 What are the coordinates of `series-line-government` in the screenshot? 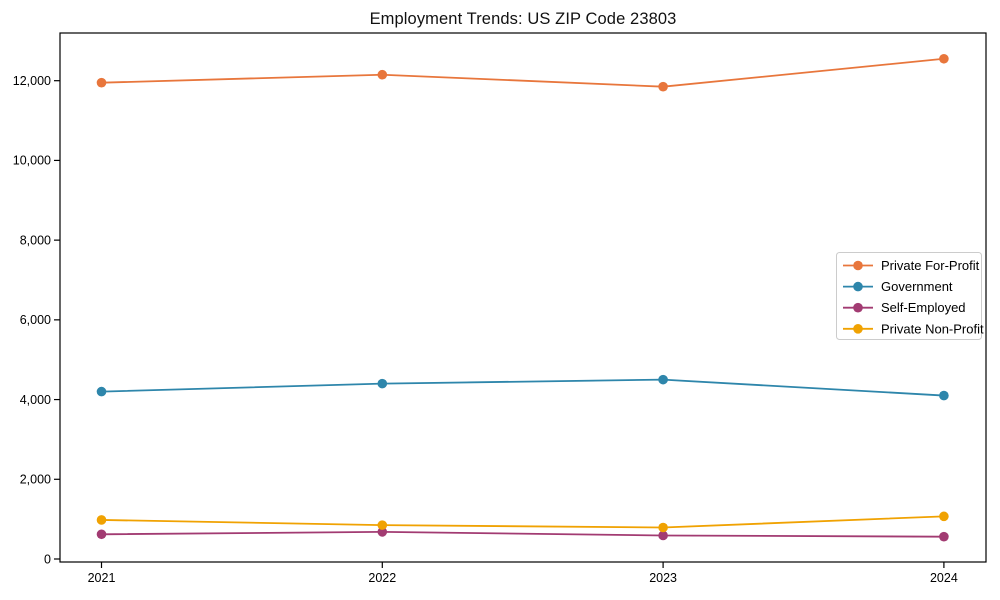 It's located at (522, 387).